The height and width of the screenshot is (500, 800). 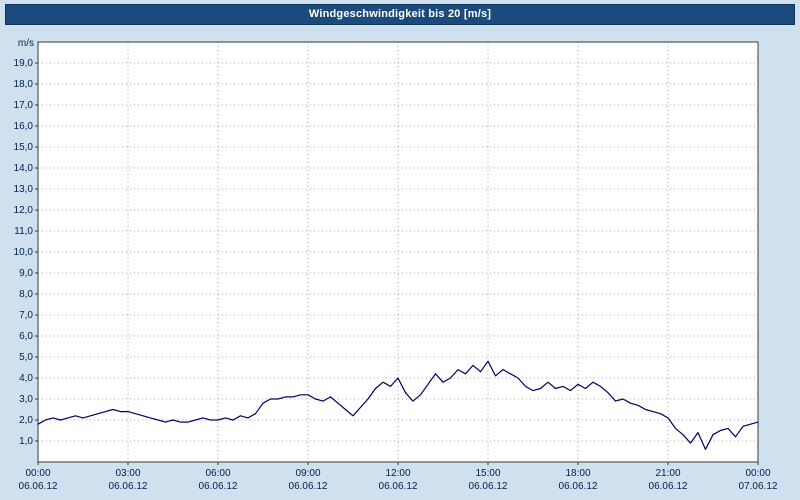 I want to click on svg-text: 06:00, so click(x=217, y=473).